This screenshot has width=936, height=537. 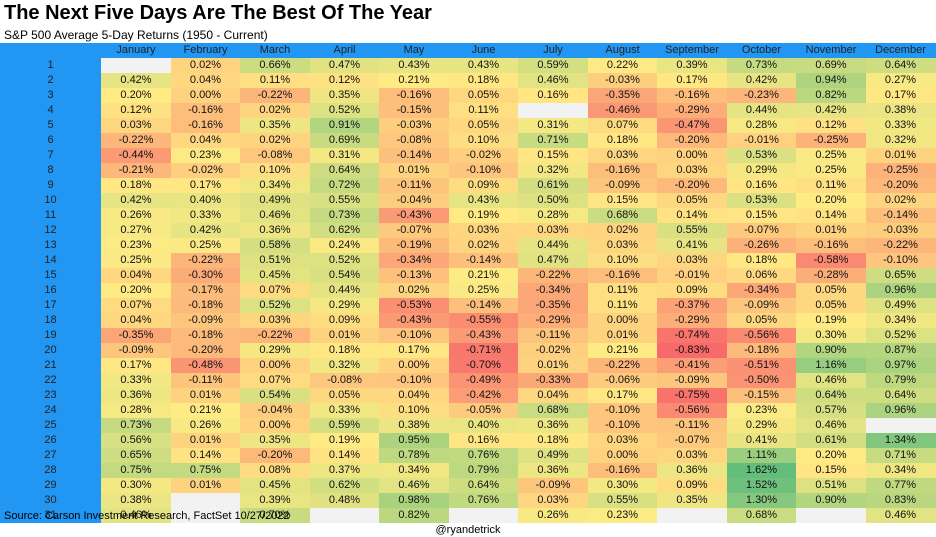 What do you see at coordinates (761, 365) in the screenshot?
I see `table-cell: -0.51%` at bounding box center [761, 365].